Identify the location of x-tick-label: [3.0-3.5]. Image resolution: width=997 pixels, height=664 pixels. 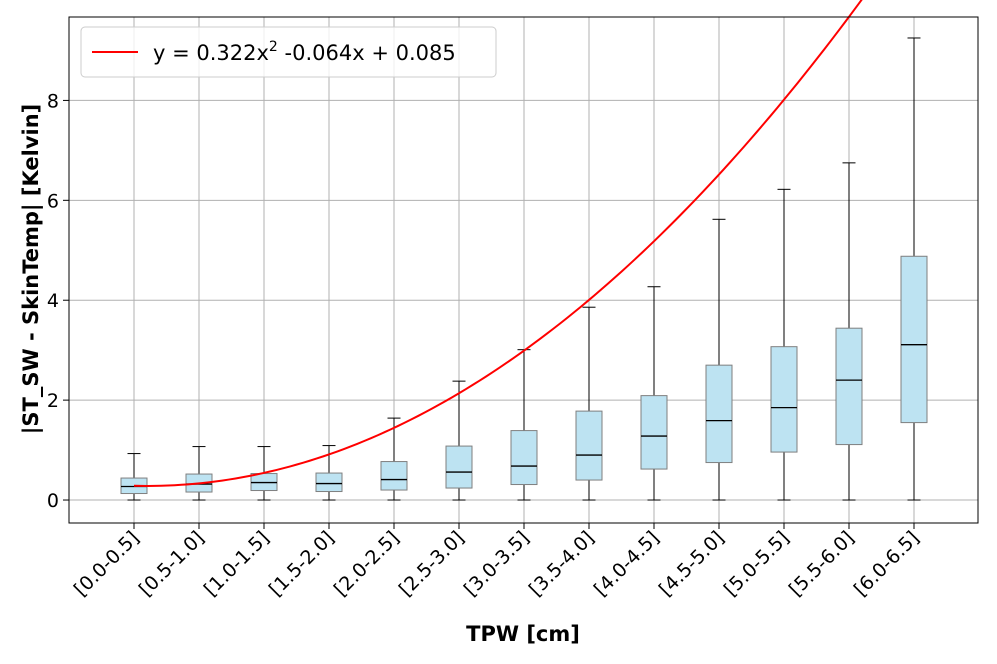
(497, 564).